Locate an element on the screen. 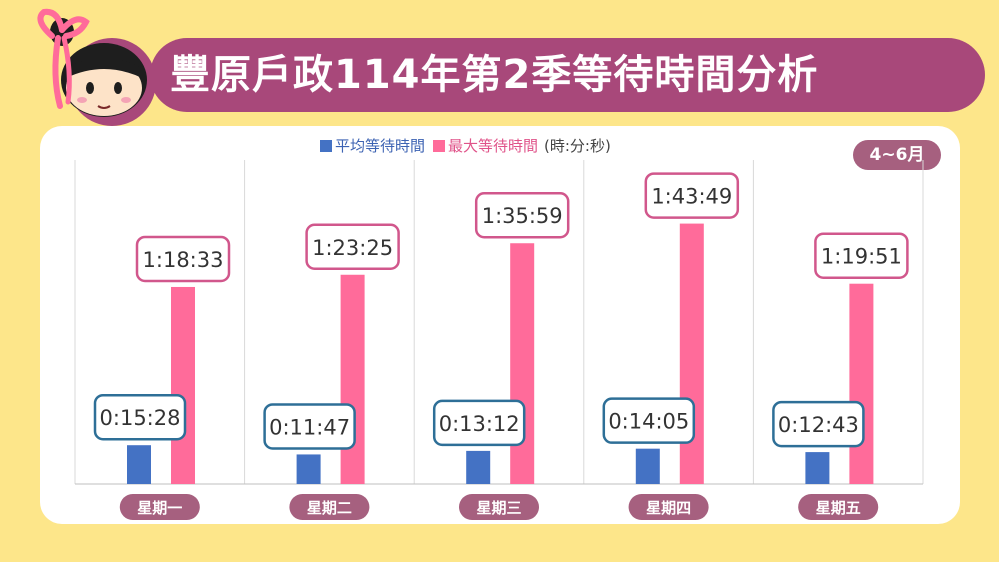 The width and height of the screenshot is (999, 562). title-banner is located at coordinates (567, 75).